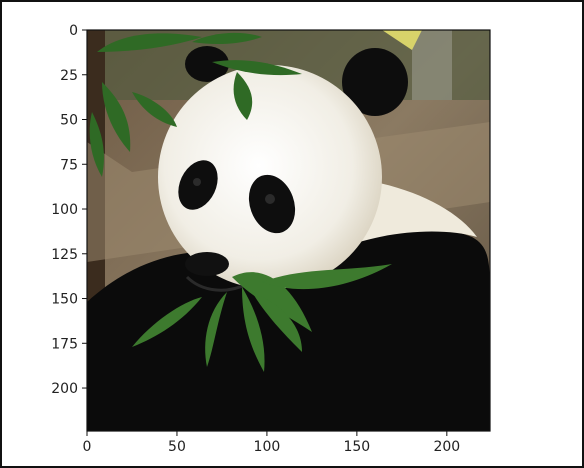 This screenshot has width=584, height=468. Describe the element at coordinates (177, 447) in the screenshot. I see `x-tick-label: 50` at that location.